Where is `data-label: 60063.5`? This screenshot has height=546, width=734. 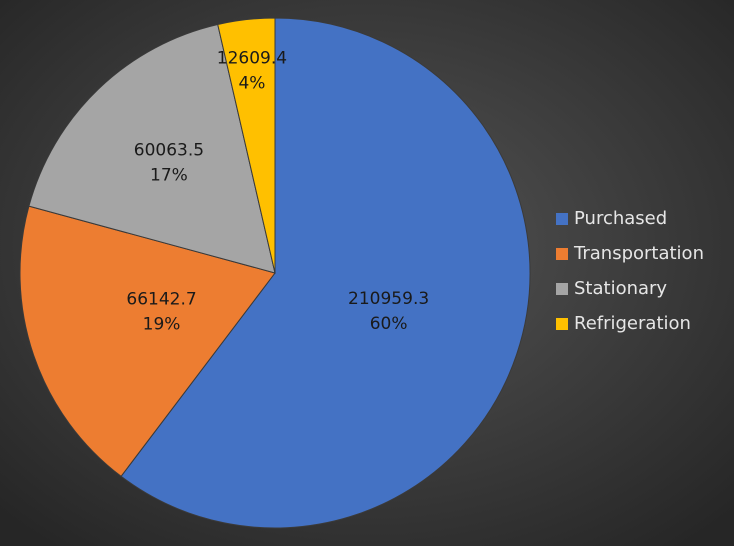
data-label: 60063.5 is located at coordinates (169, 151).